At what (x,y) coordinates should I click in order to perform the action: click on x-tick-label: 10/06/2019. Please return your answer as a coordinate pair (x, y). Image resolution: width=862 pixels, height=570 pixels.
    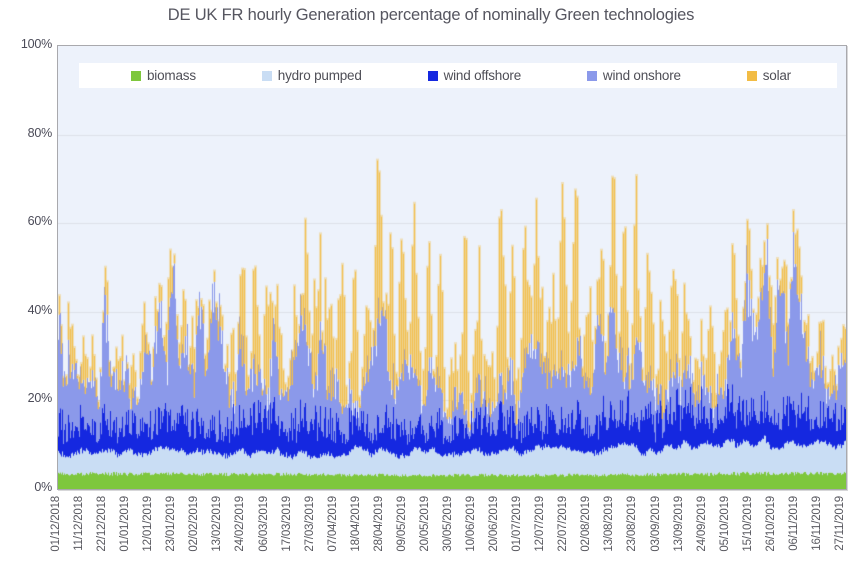
    Looking at the image, I should click on (471, 524).